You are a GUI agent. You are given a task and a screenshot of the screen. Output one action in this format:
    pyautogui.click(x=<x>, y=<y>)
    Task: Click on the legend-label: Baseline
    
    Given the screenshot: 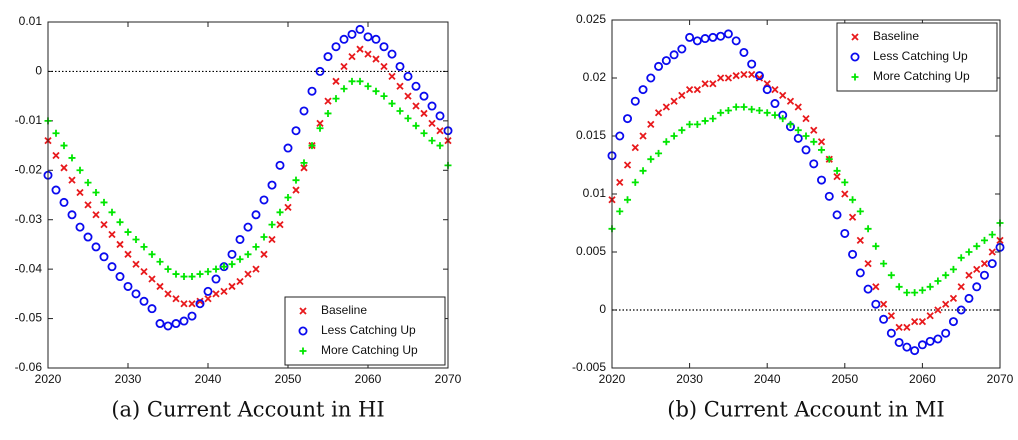 What is the action you would take?
    pyautogui.click(x=344, y=310)
    